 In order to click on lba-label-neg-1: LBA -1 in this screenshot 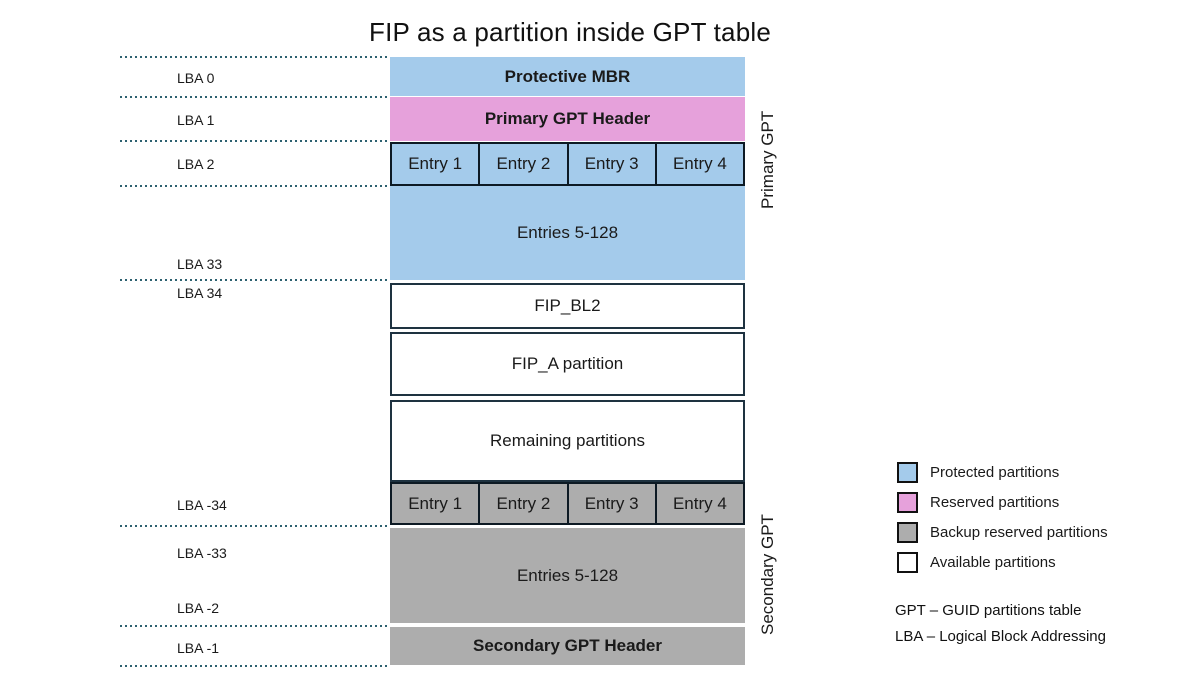, I will do `click(198, 648)`.